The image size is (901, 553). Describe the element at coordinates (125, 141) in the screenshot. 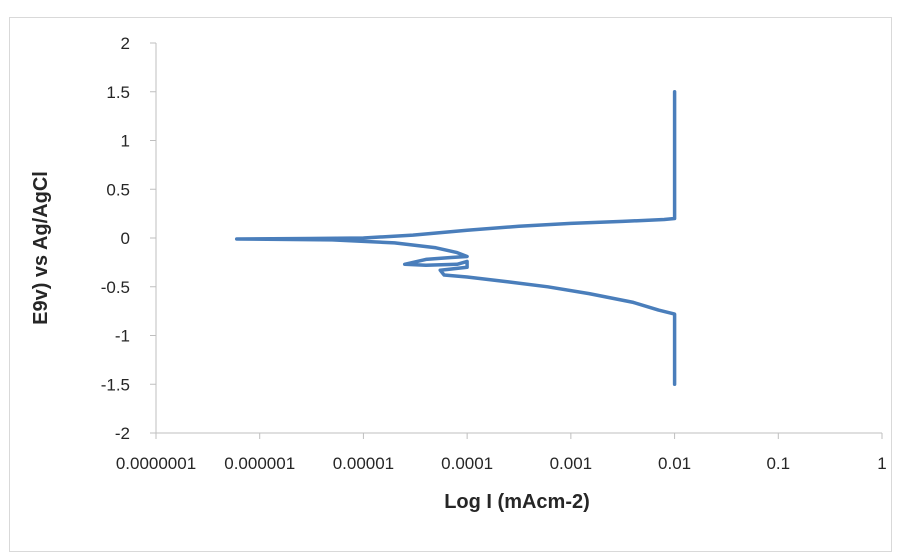

I see `y-tick-label: 1` at that location.